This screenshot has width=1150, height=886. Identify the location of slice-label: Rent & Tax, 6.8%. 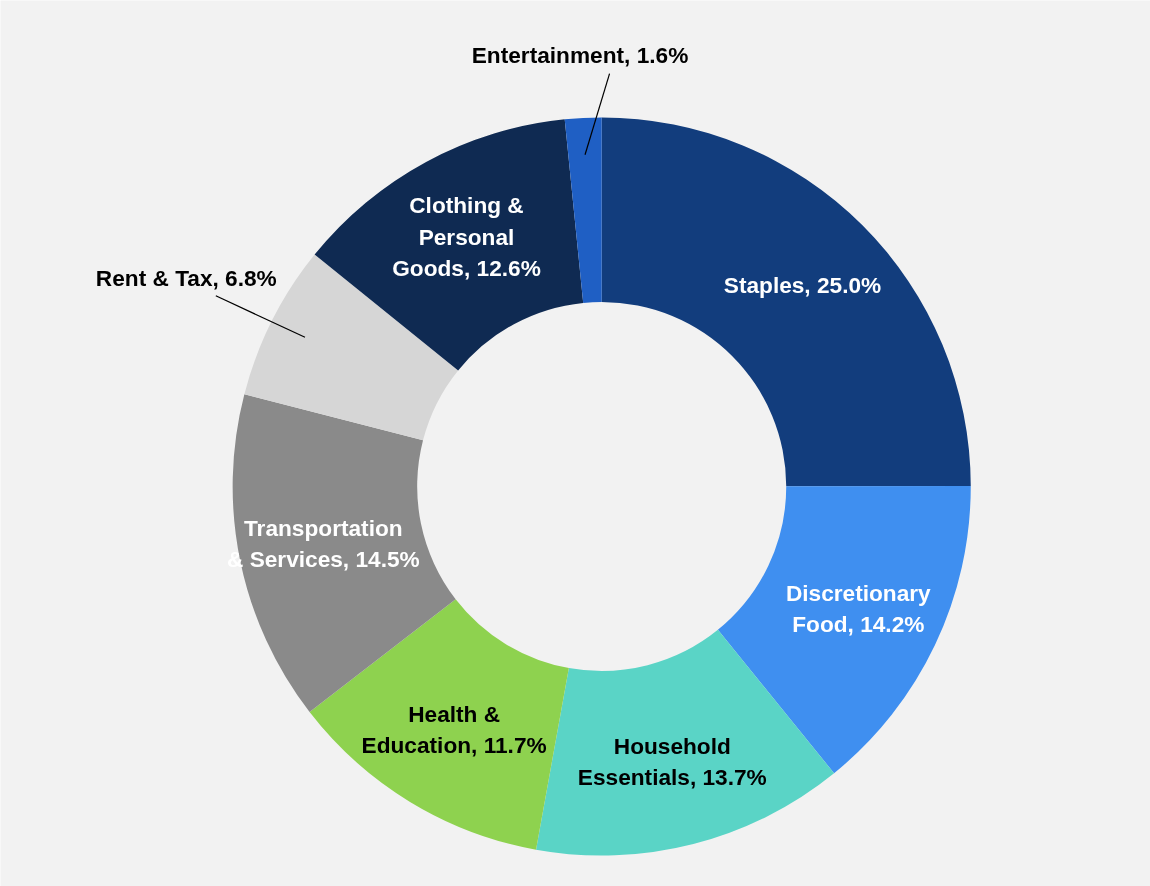
(186, 277).